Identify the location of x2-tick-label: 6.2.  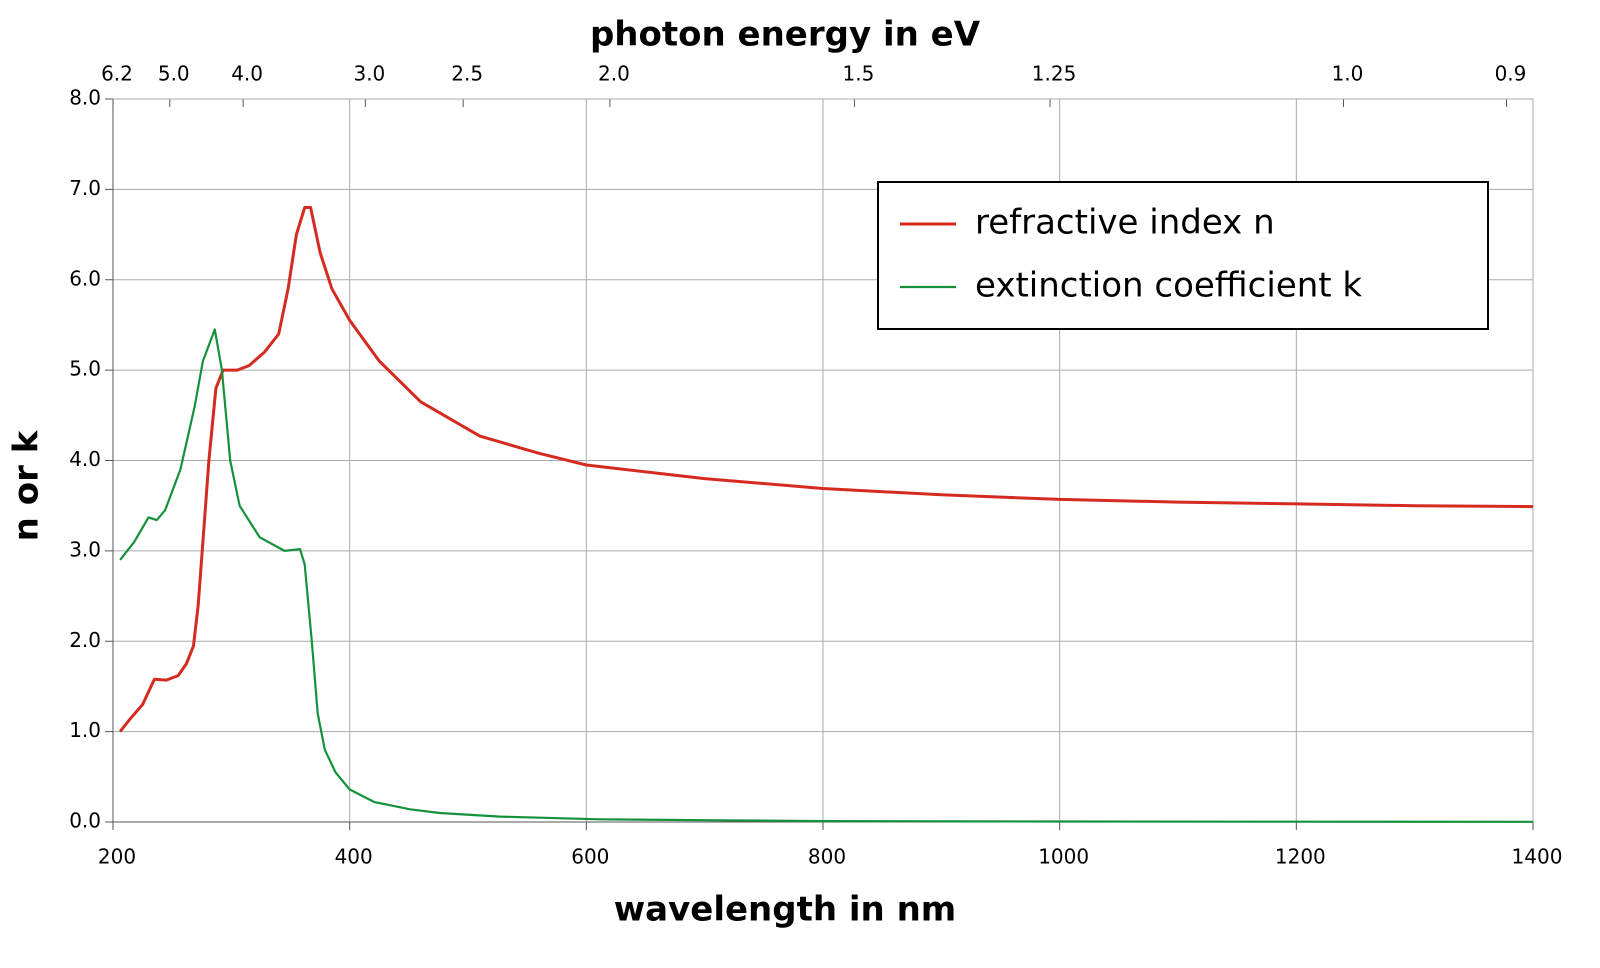
(117, 74).